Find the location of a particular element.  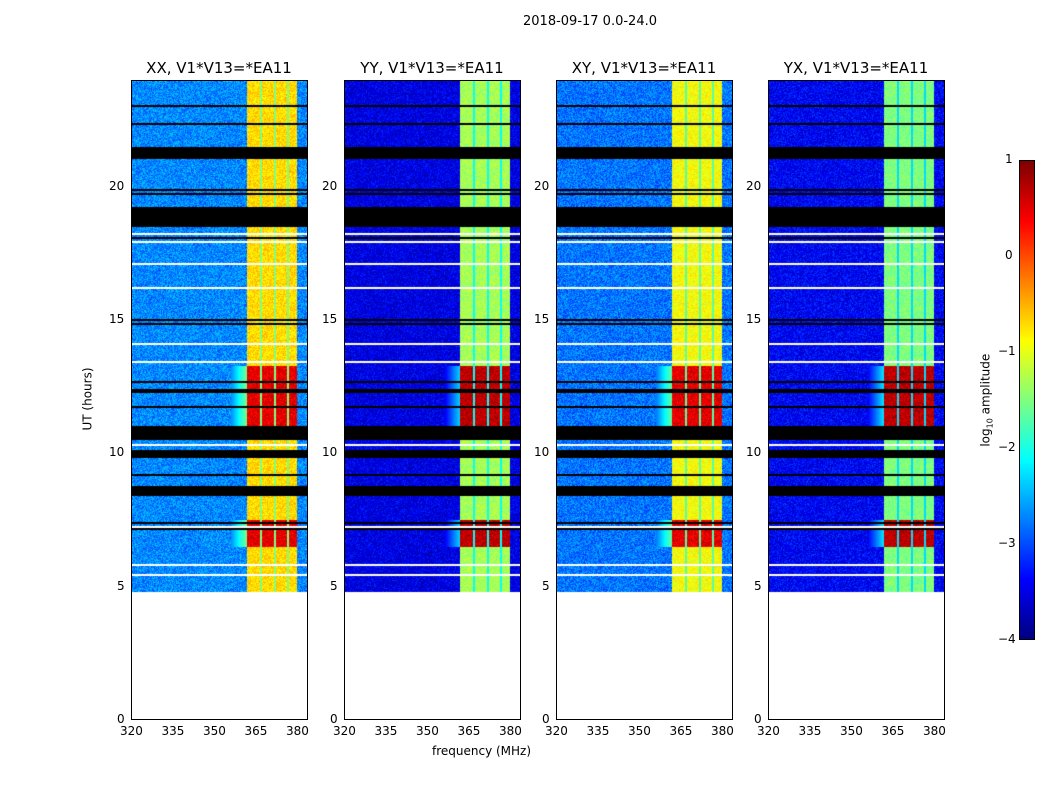

panel-title: XY, V1*V13=*EA11 is located at coordinates (644, 68).